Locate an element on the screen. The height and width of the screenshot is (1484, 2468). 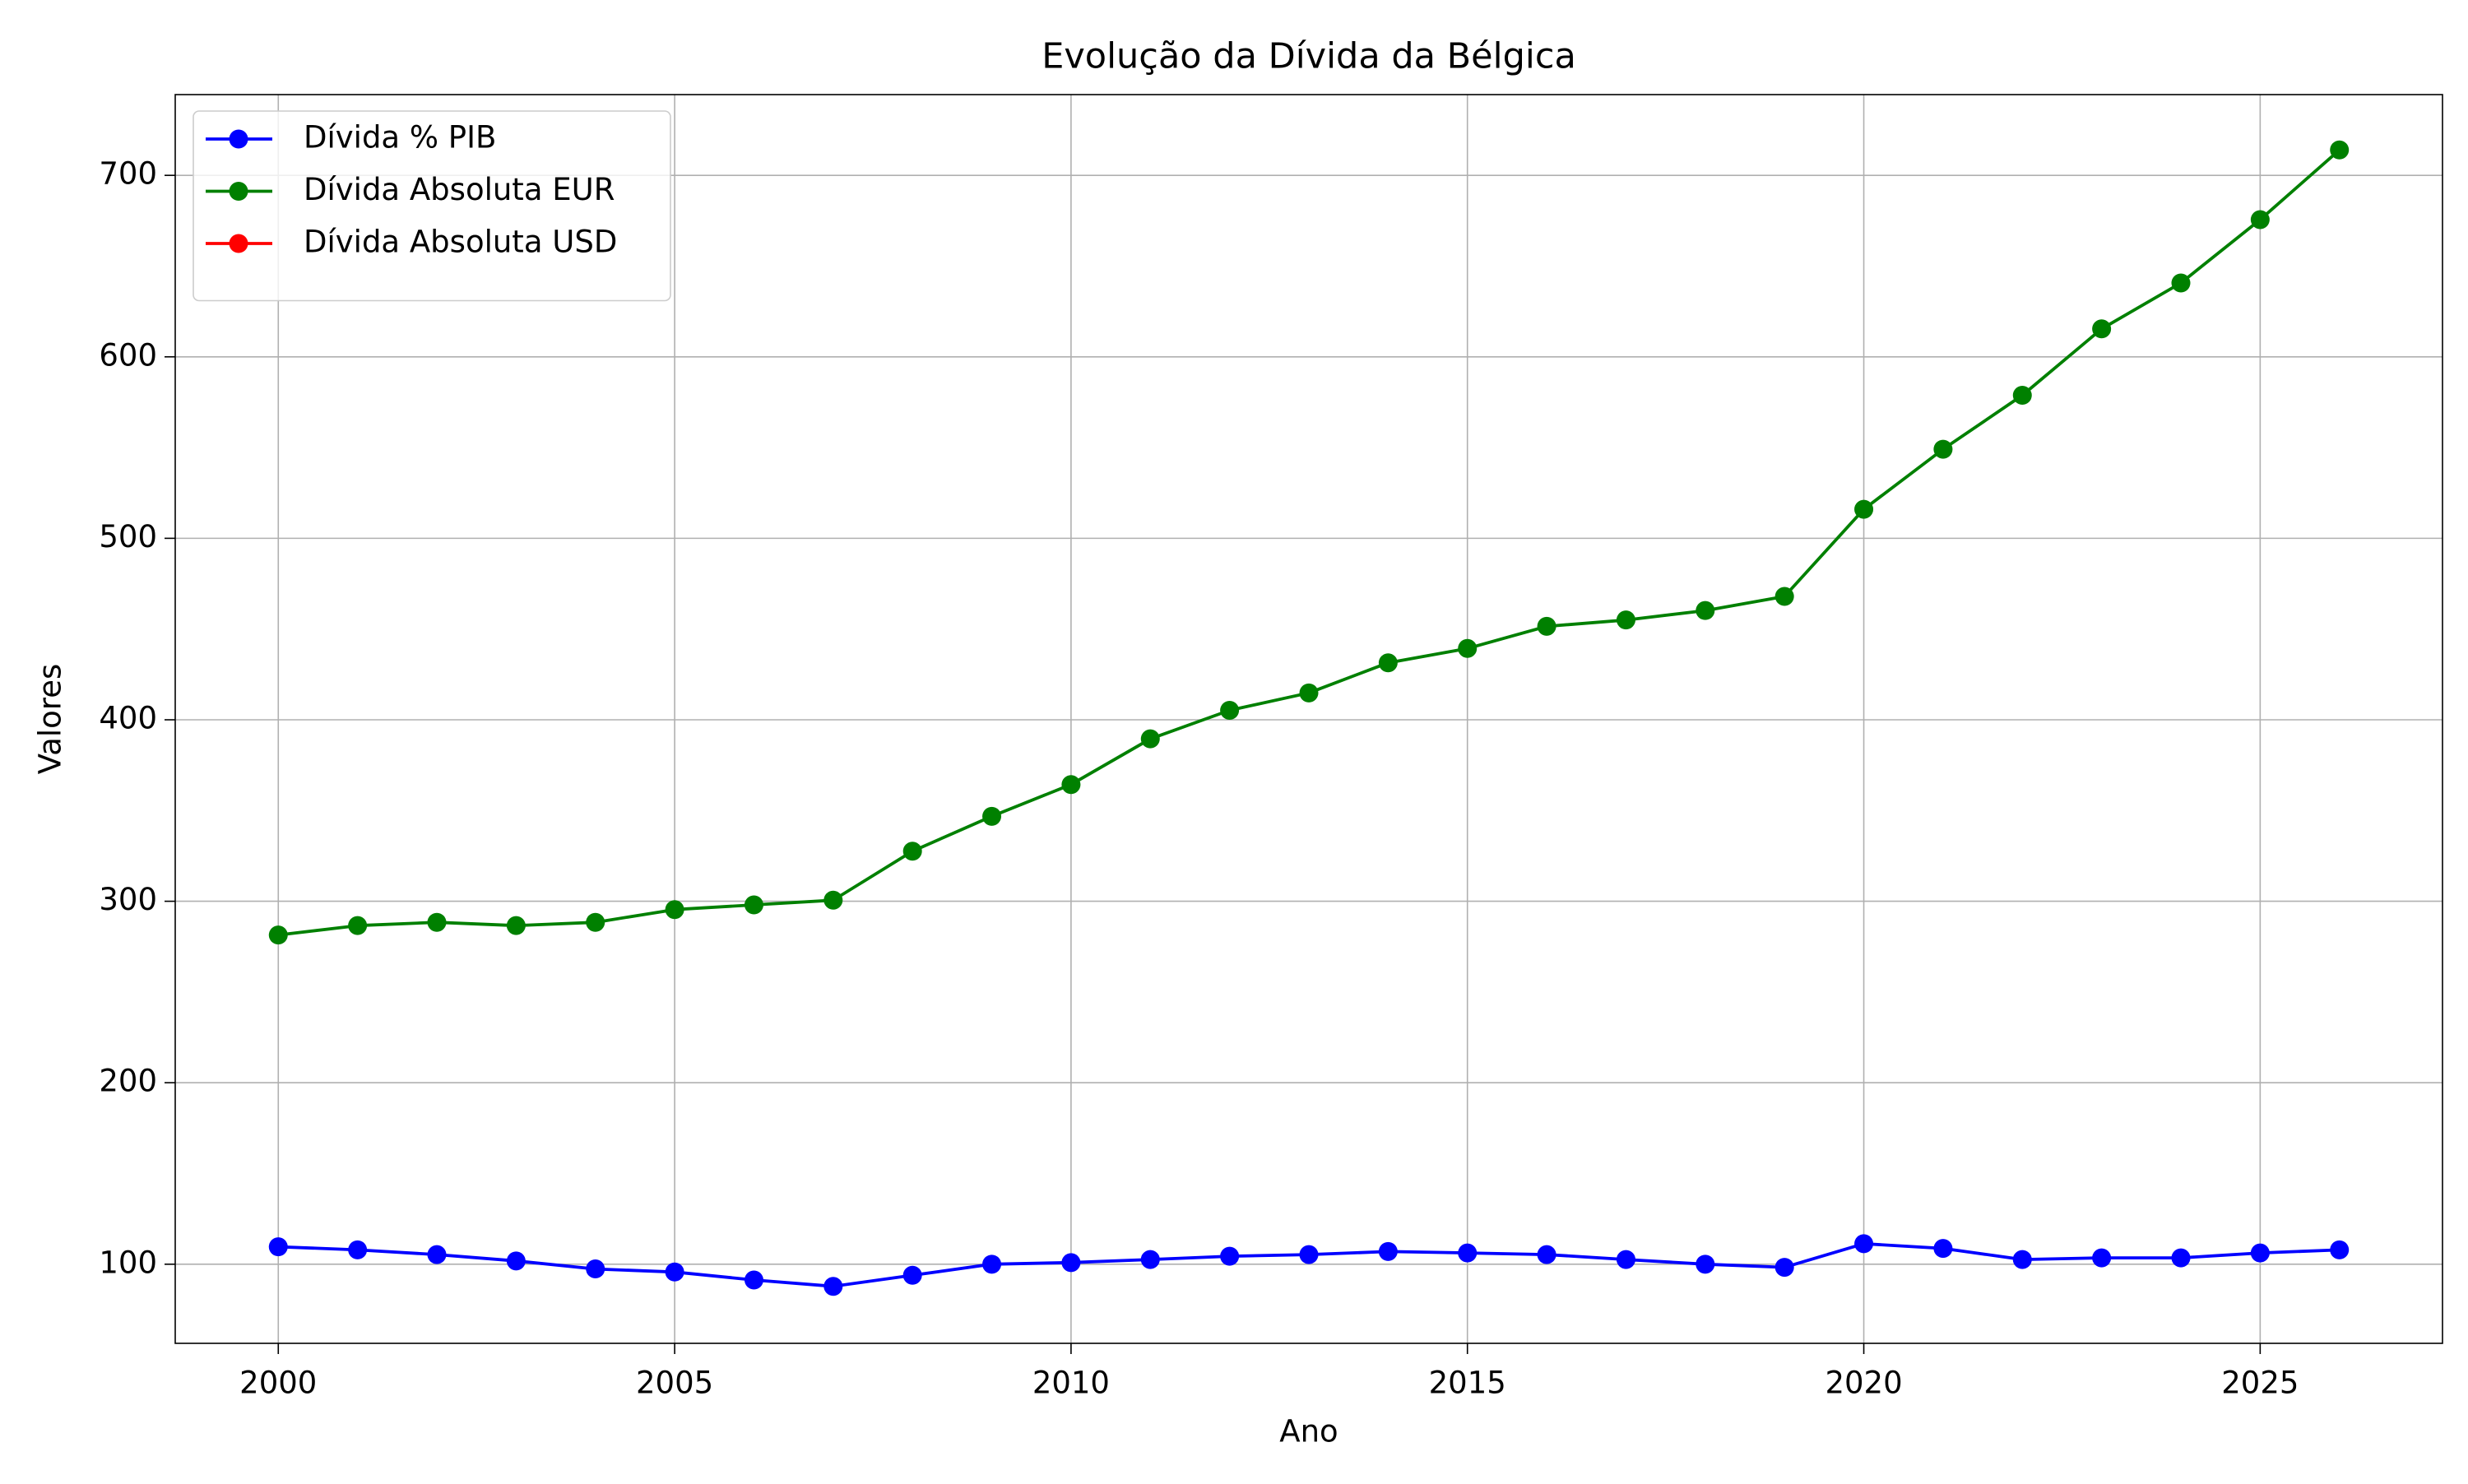
y-tick-label: 700 is located at coordinates (128, 174).